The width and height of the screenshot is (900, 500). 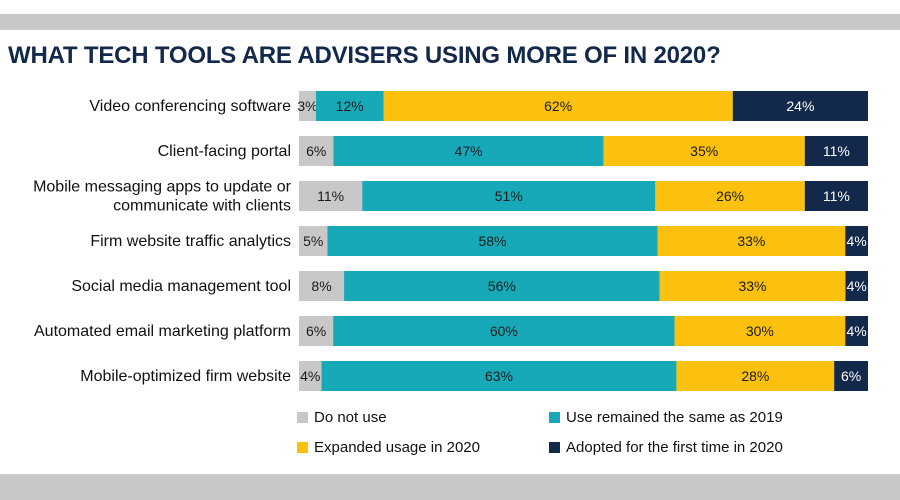 What do you see at coordinates (554, 417) in the screenshot?
I see `legend-swatch-same-as-2019` at bounding box center [554, 417].